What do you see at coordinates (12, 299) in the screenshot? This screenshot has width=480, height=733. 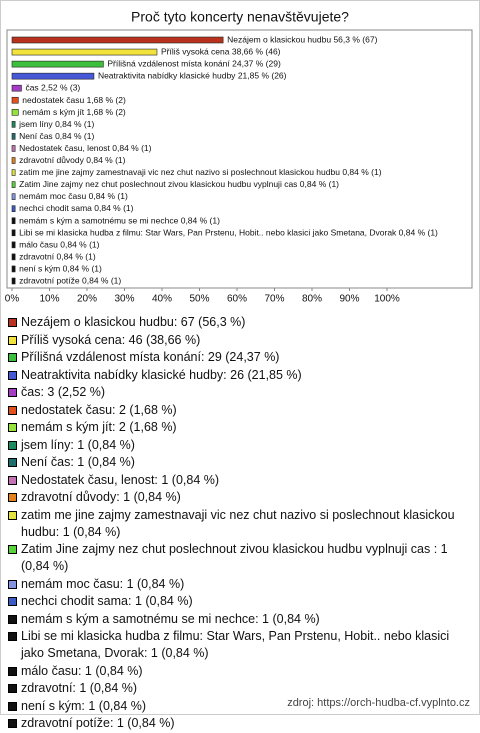 I see `x-tick-label: 0%` at bounding box center [12, 299].